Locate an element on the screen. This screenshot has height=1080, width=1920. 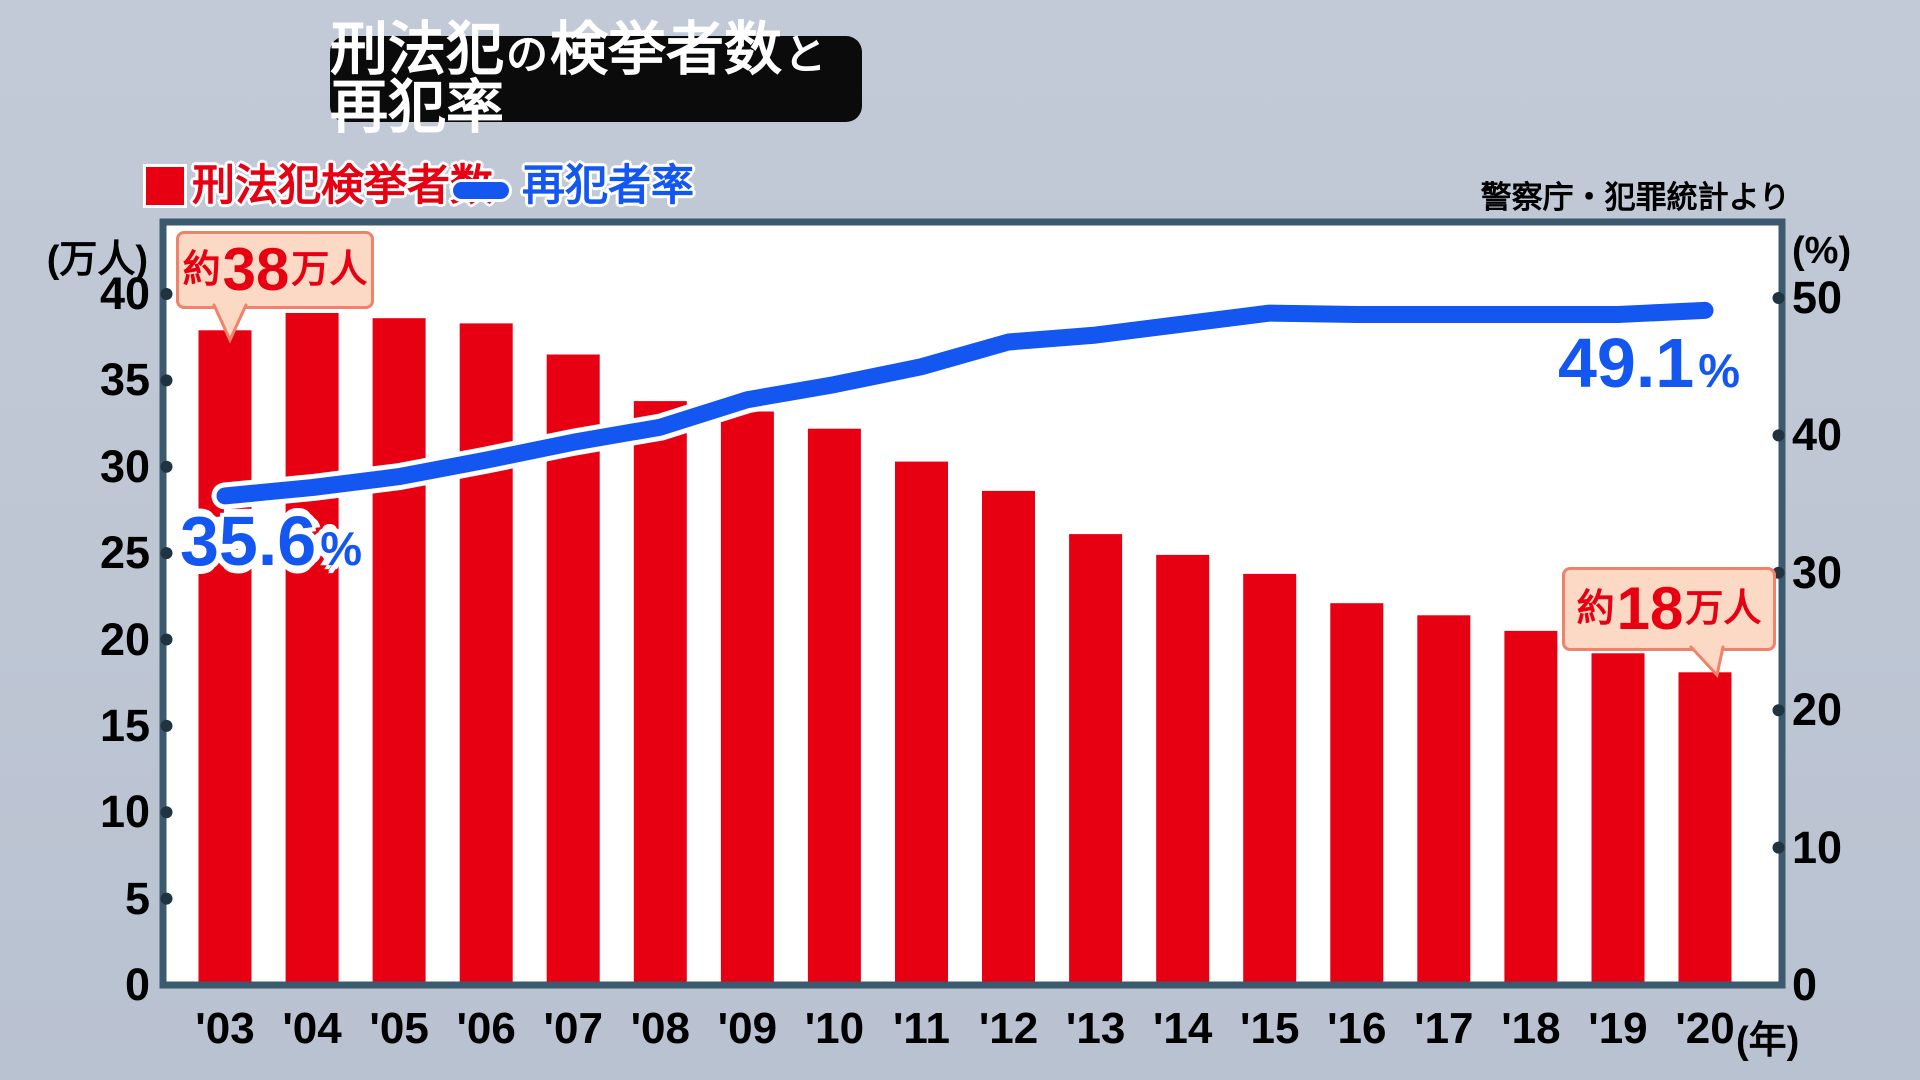
x-axis-label-05: '05 is located at coordinates (399, 1028).